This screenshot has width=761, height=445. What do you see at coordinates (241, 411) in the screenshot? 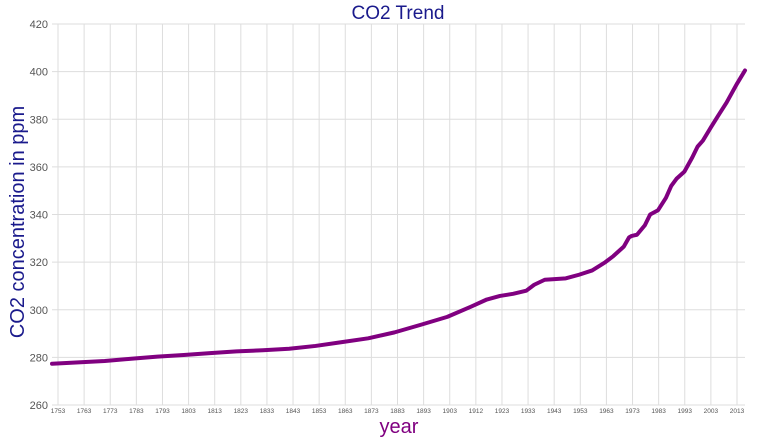
I see `x-tick-label: 1823` at bounding box center [241, 411].